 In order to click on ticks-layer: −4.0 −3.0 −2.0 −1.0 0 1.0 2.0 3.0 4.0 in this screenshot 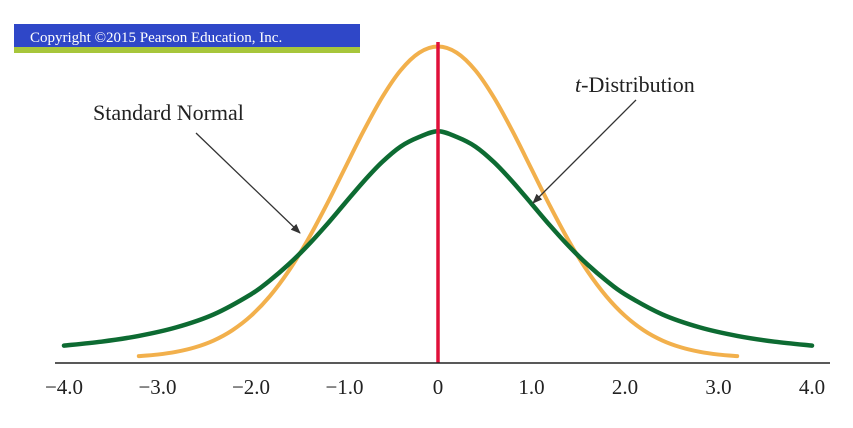, I will do `click(435, 387)`.